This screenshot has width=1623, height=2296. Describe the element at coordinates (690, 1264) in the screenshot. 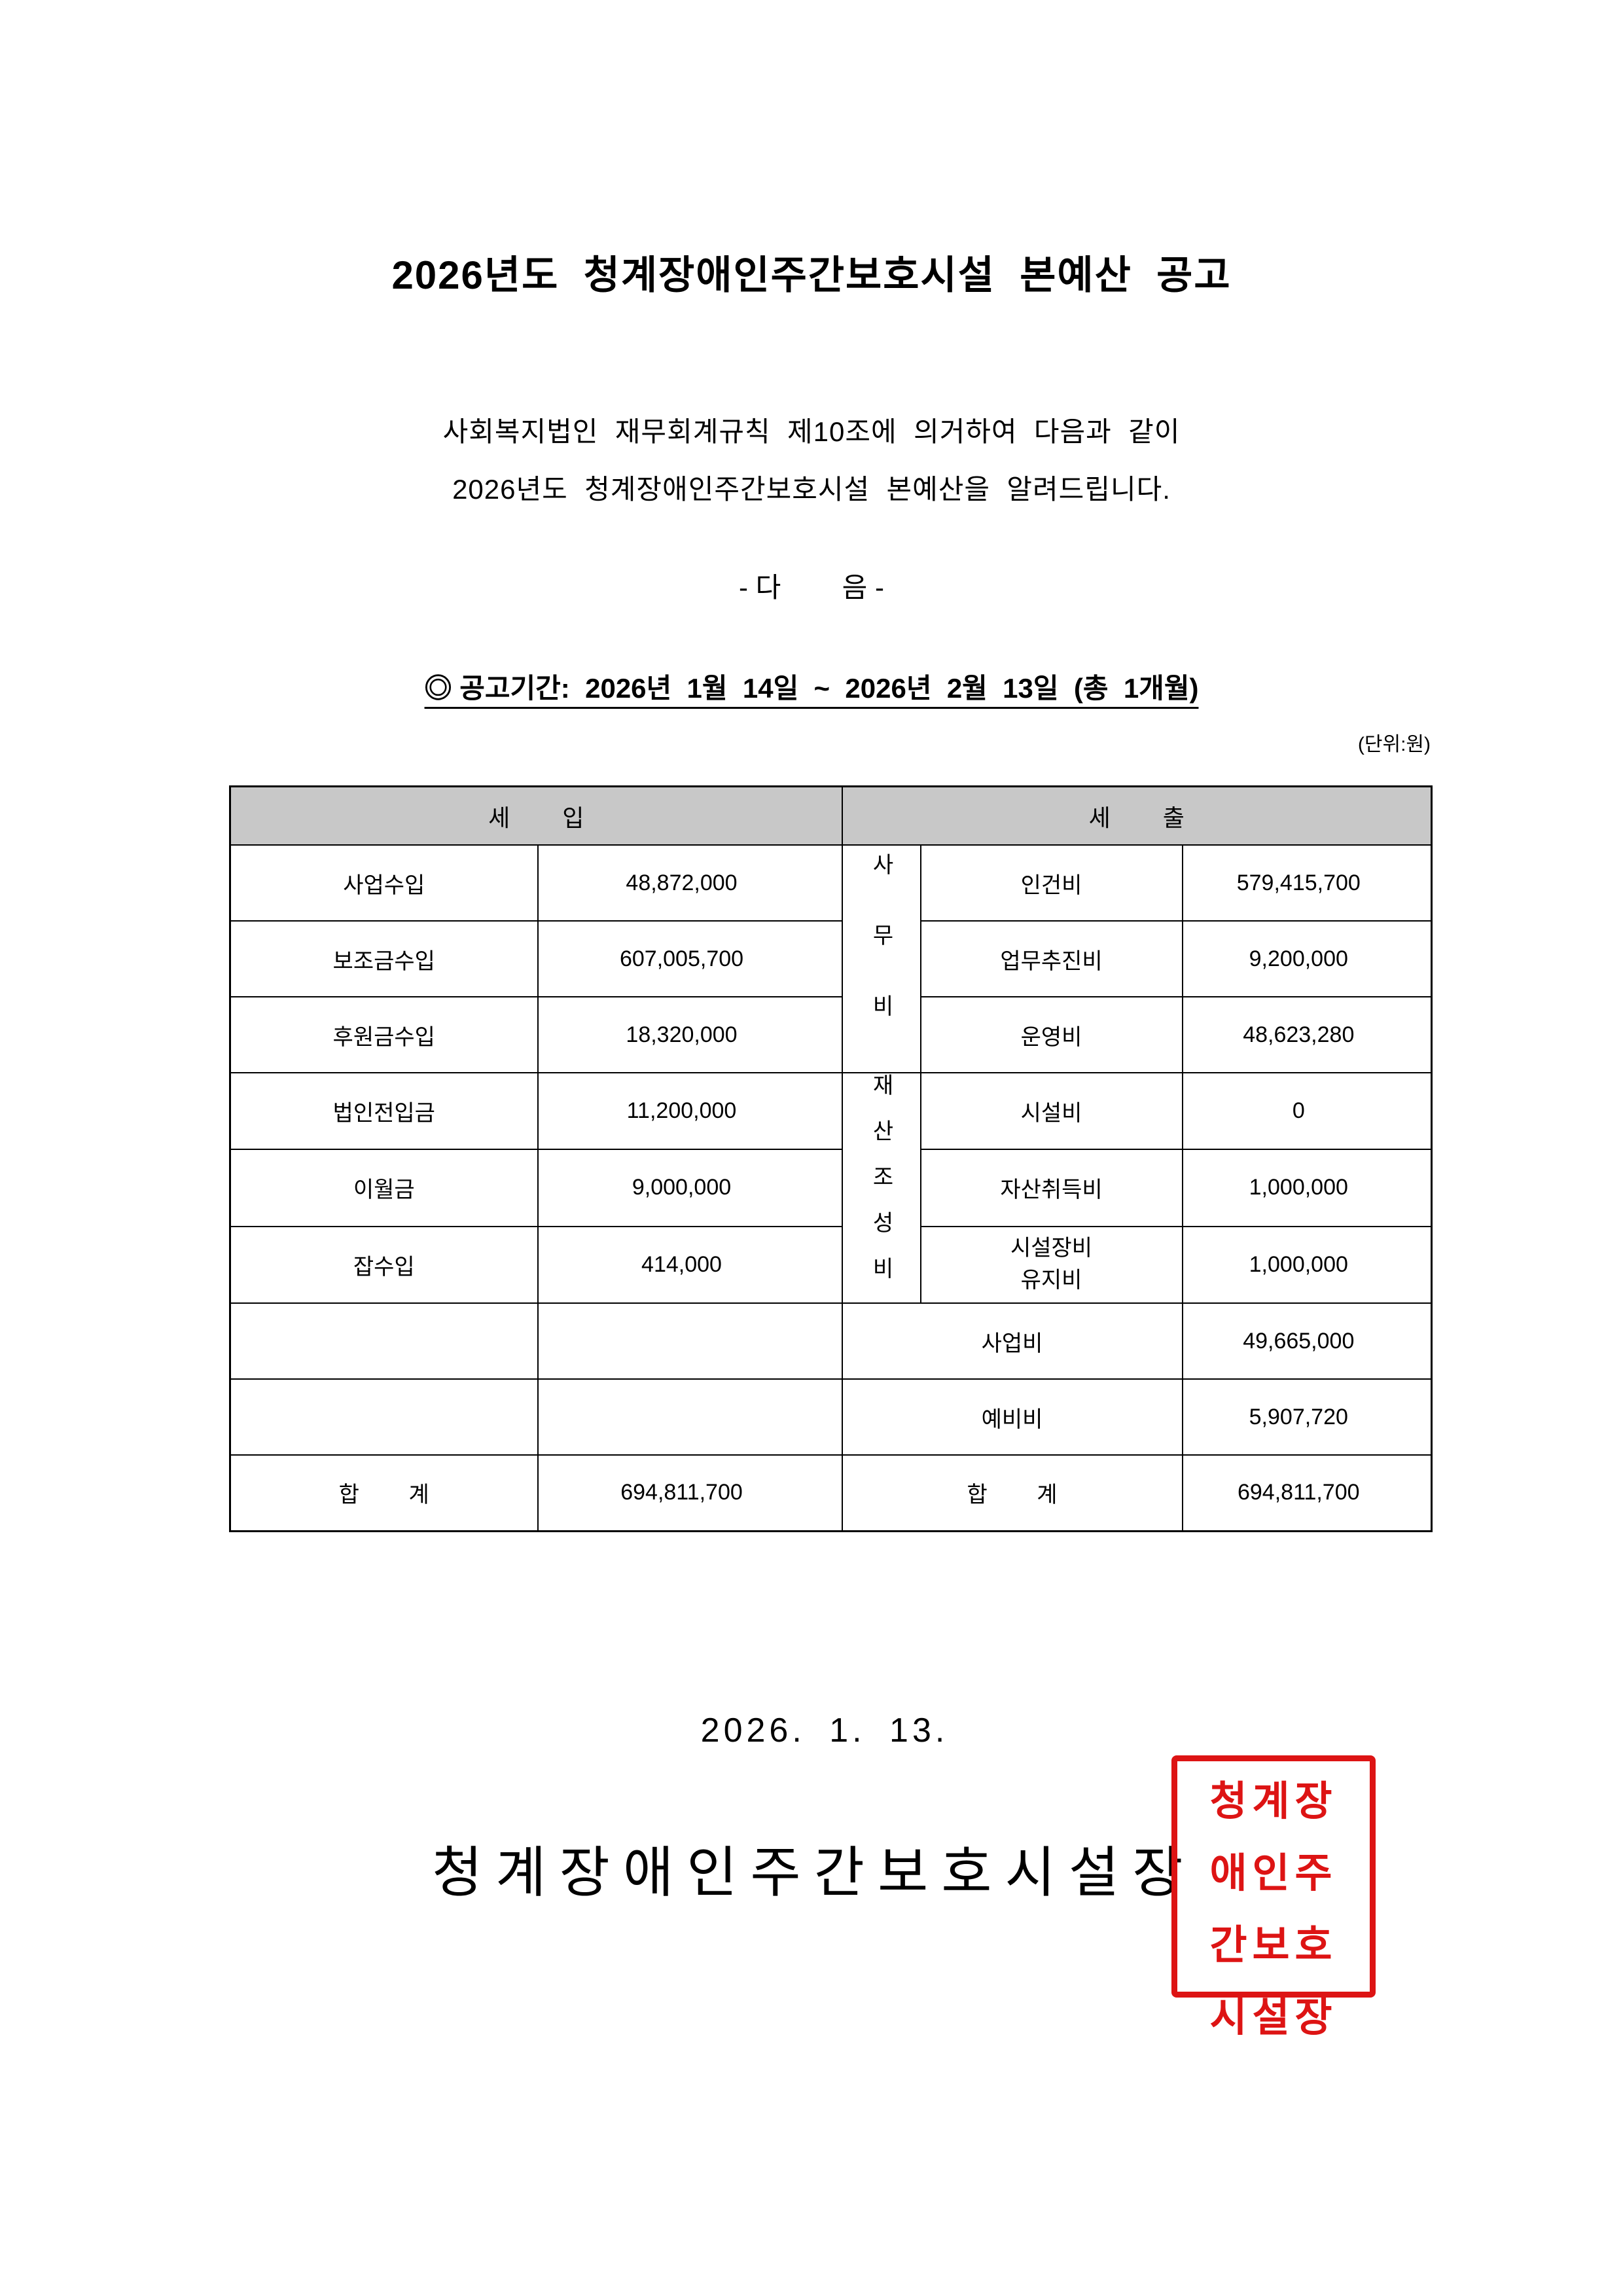

I see `income-amount: 414,000` at that location.